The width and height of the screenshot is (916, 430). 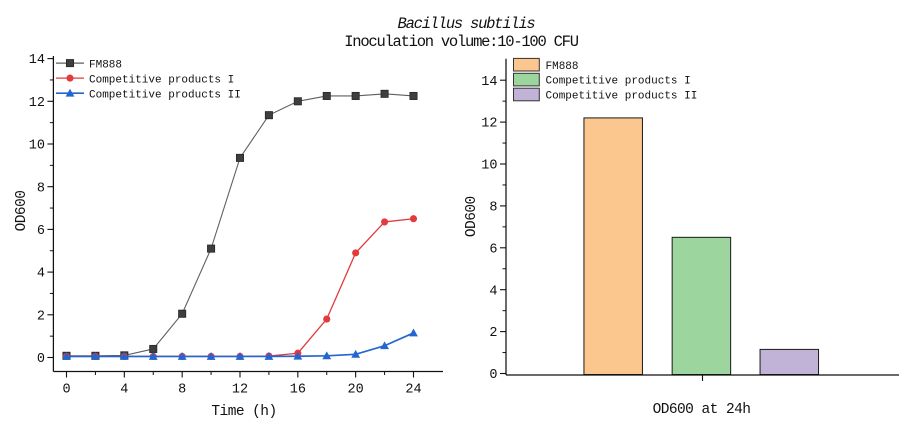 What do you see at coordinates (461, 42) in the screenshot?
I see `figure-title-inoculation: Inoculation volume:10-100 CFU` at bounding box center [461, 42].